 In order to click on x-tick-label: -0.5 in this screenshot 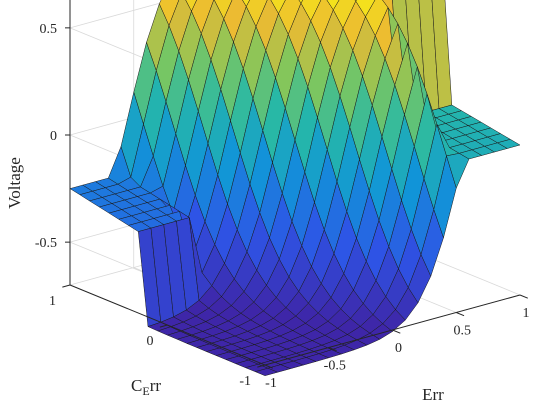, I will do `click(335, 366)`.